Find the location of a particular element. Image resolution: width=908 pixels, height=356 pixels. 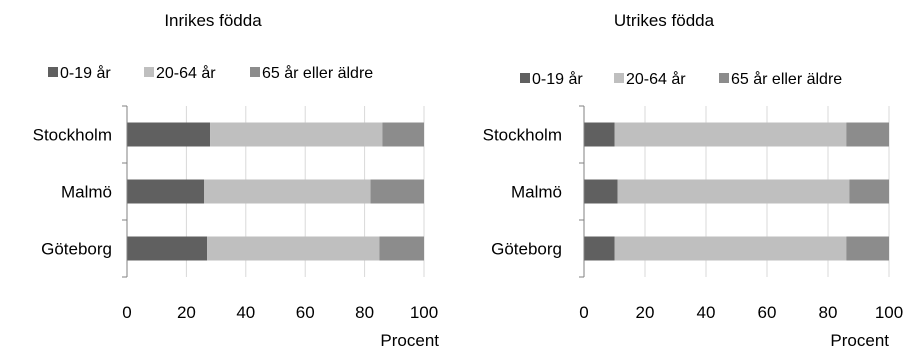

chart-title: Inrikes födda is located at coordinates (213, 20).